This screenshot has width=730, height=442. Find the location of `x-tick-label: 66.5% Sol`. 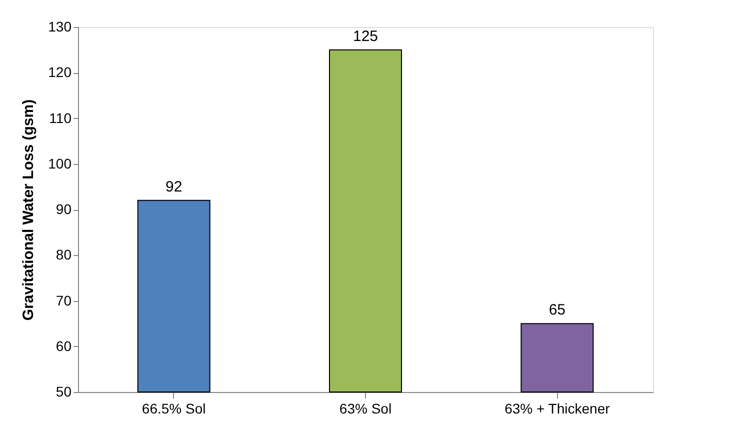

x-tick-label: 66.5% Sol is located at coordinates (174, 408).